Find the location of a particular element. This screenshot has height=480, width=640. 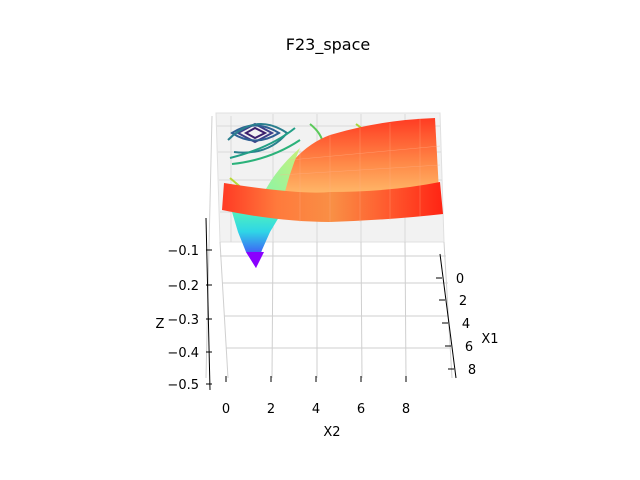

x2-axis-label: X2 is located at coordinates (331, 432).